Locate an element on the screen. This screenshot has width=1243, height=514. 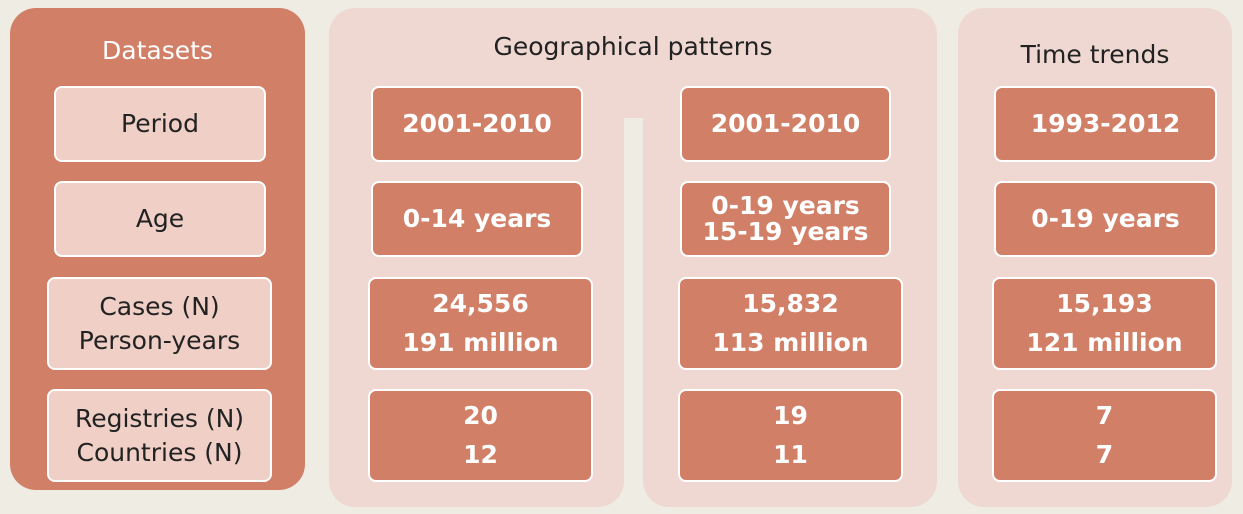
cell-text: 12 is located at coordinates (480, 454).